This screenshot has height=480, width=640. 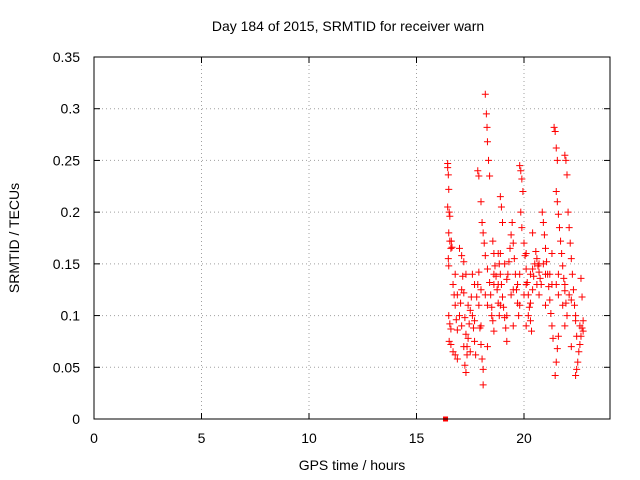 What do you see at coordinates (71, 109) in the screenshot?
I see `y-tick-label: 0.3` at bounding box center [71, 109].